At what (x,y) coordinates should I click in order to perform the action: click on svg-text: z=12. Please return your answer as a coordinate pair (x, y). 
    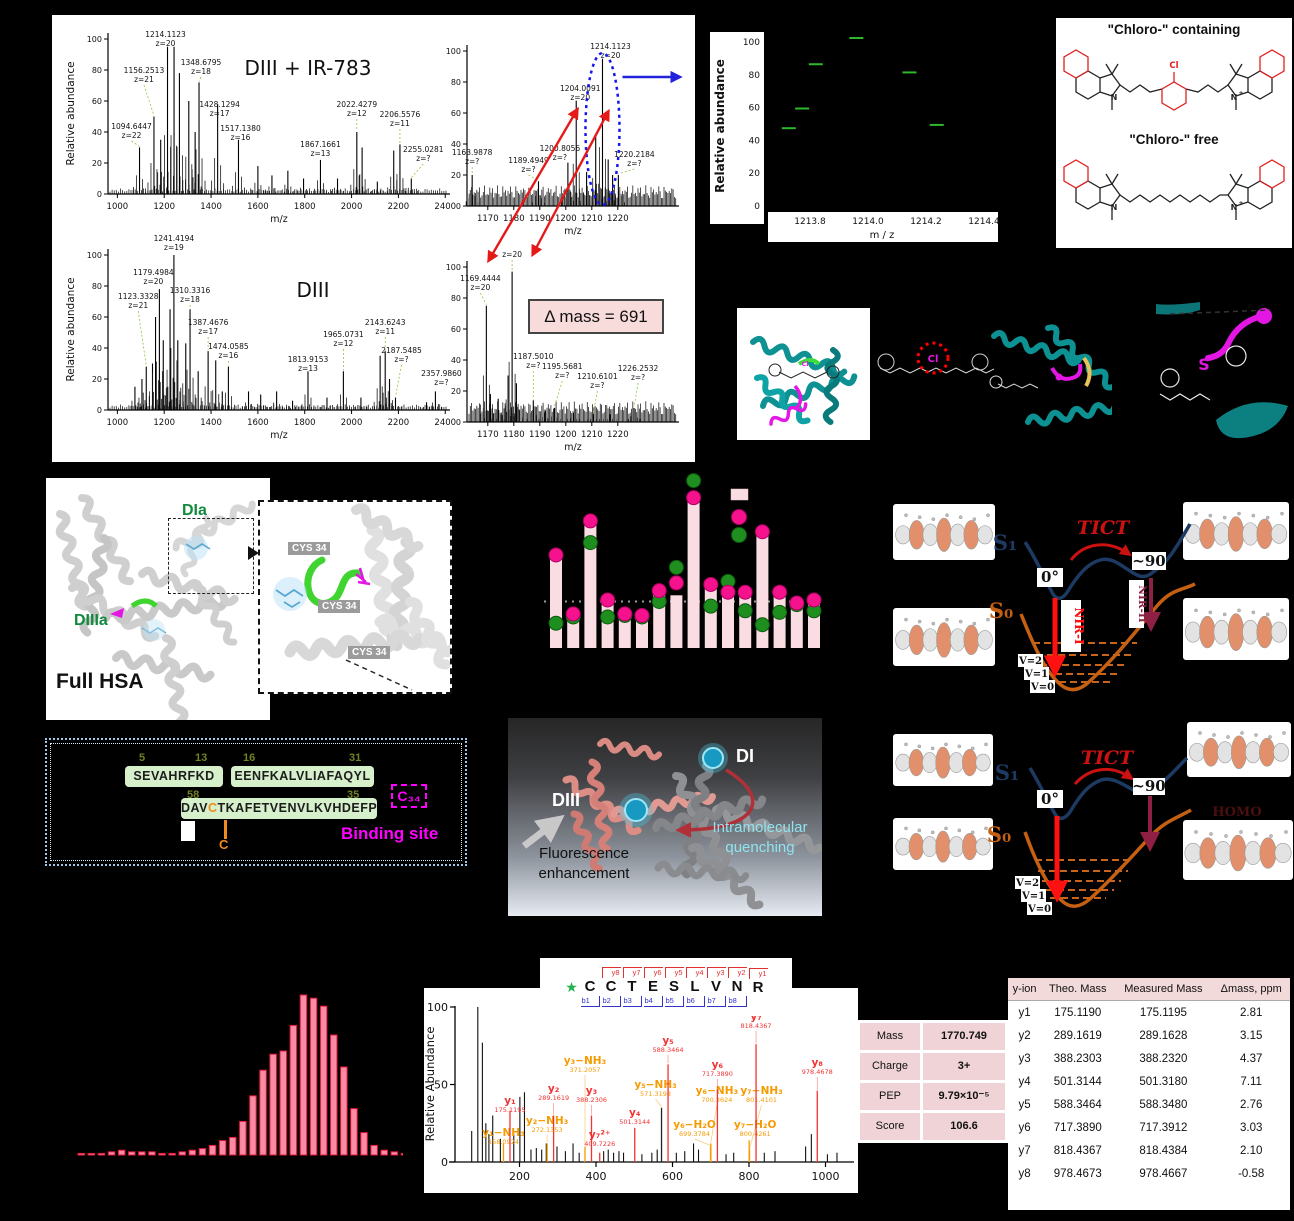
    Looking at the image, I should click on (357, 113).